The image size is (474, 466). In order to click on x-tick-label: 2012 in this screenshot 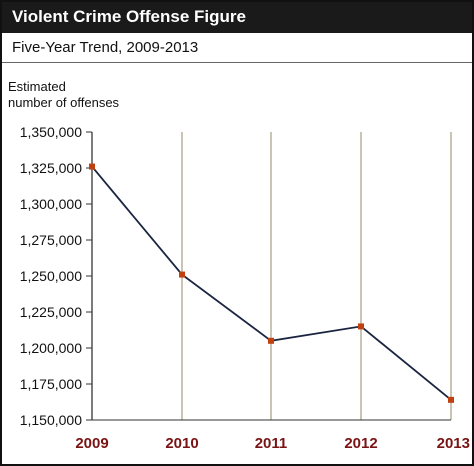, I will do `click(360, 443)`.